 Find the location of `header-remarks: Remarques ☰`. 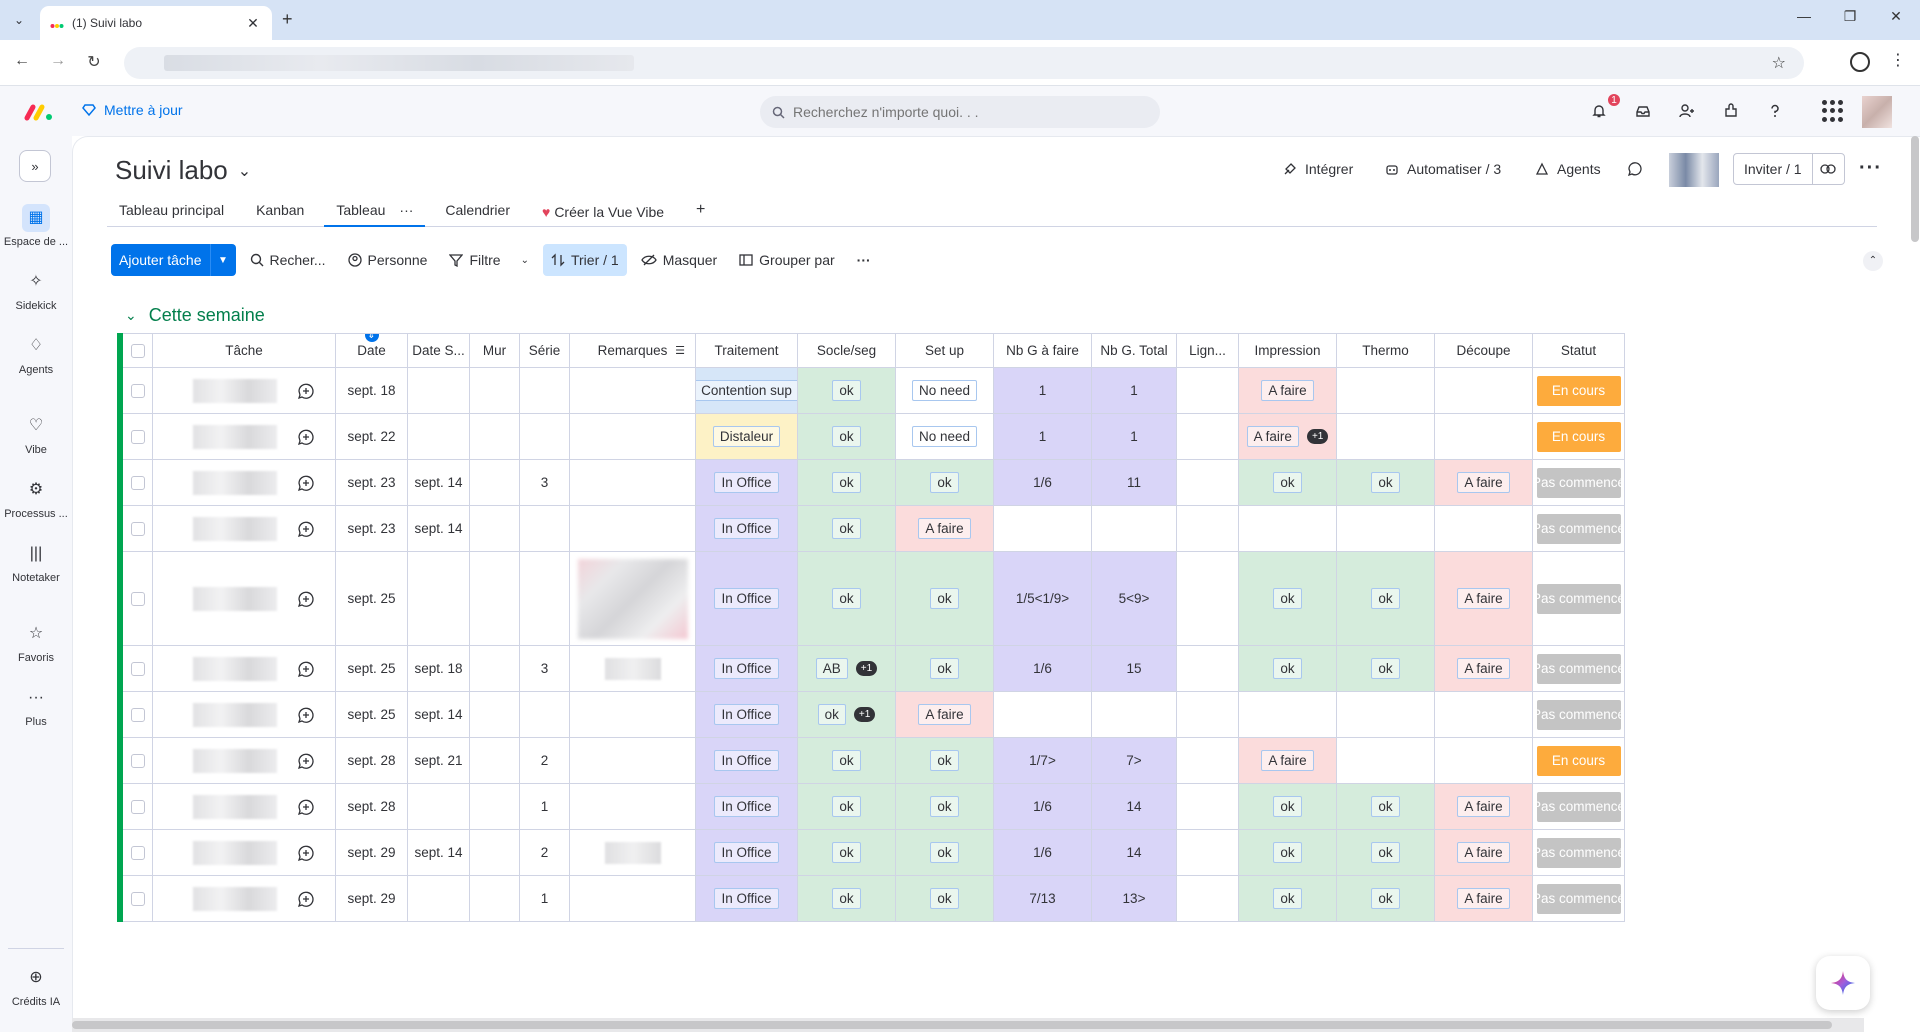

header-remarks: Remarques ☰ is located at coordinates (633, 350).